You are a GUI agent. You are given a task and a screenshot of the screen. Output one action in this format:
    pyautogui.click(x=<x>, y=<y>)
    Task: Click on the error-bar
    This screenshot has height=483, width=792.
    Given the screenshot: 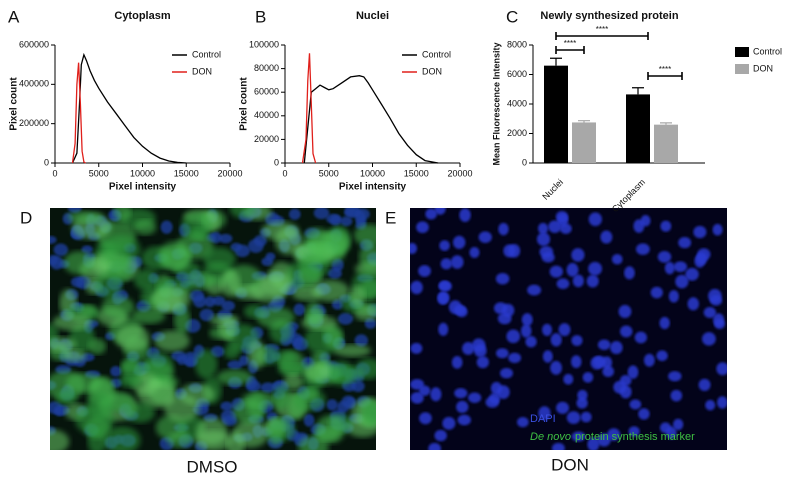 What is the action you would take?
    pyautogui.click(x=556, y=61)
    